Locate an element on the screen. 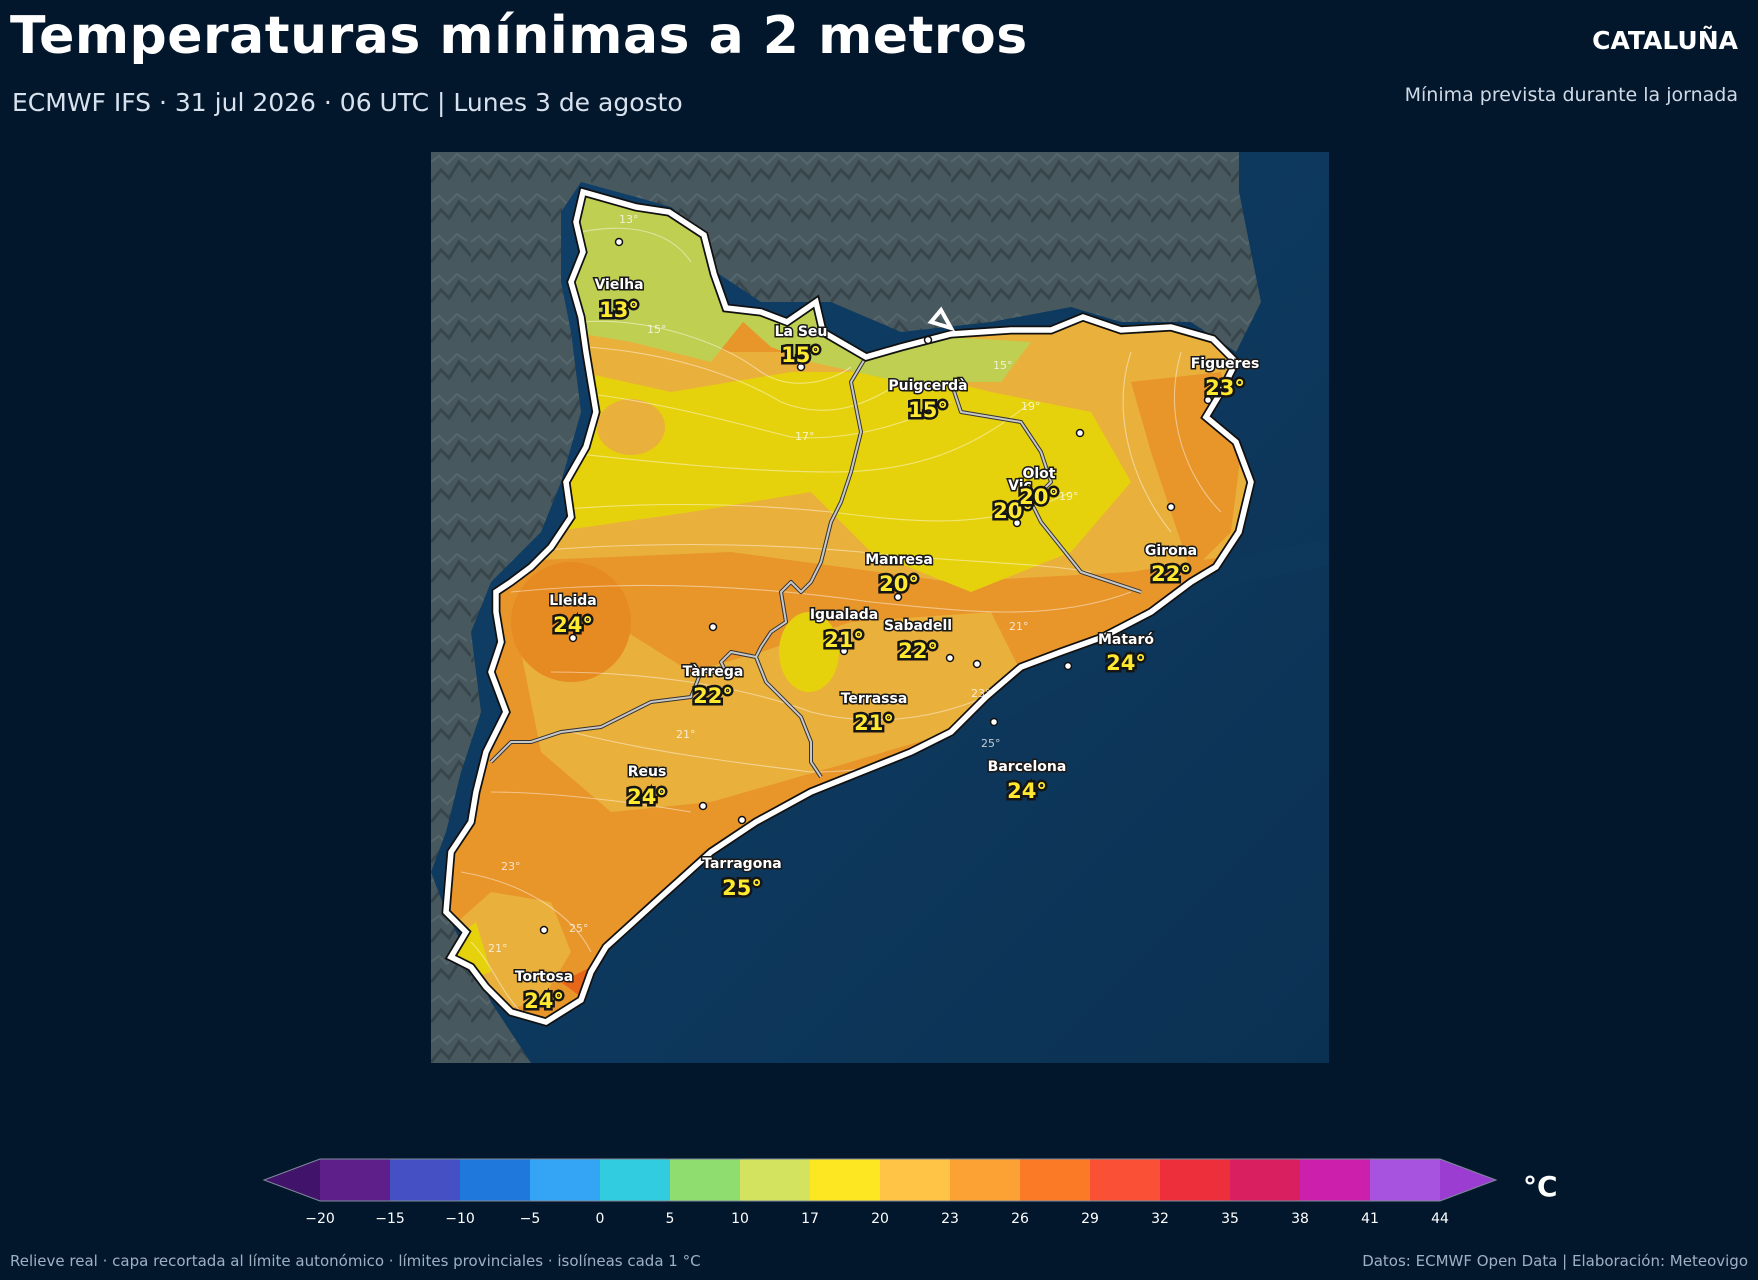 This screenshot has width=1758, height=1280. city-lleida: Lleida 24° is located at coordinates (573, 616).